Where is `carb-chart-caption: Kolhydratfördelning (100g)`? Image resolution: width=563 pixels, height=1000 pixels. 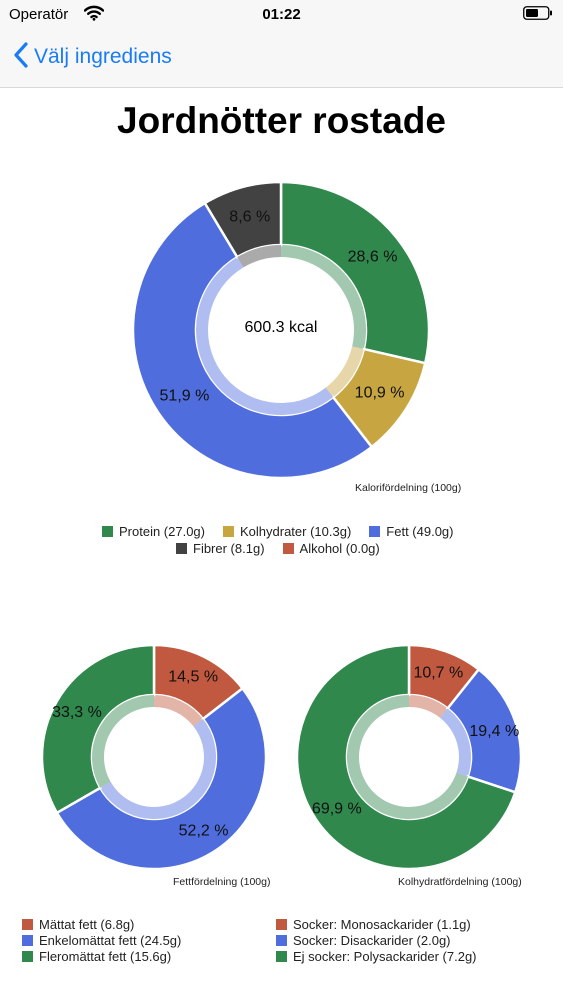
carb-chart-caption: Kolhydratfördelning (100g) is located at coordinates (460, 882).